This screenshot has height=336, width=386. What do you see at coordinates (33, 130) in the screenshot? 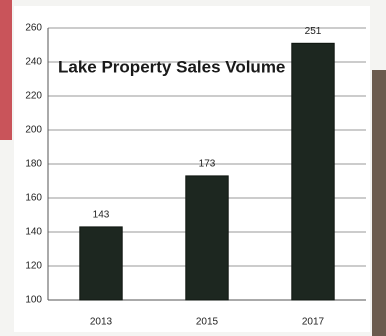
I see `y-tick-label: 200` at bounding box center [33, 130].